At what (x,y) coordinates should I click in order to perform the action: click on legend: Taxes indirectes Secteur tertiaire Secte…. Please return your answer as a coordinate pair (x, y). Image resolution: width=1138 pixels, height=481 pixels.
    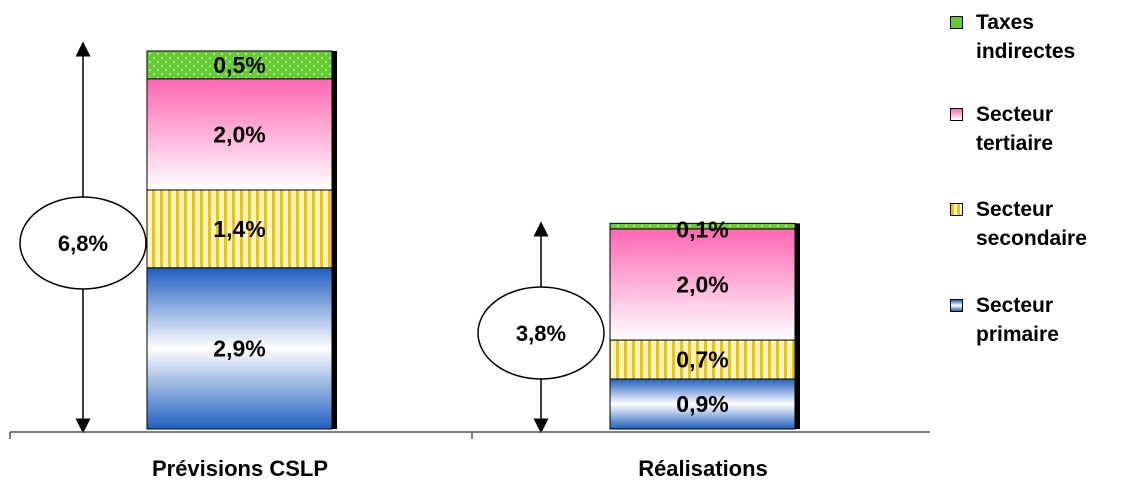
    Looking at the image, I should click on (1042, 188).